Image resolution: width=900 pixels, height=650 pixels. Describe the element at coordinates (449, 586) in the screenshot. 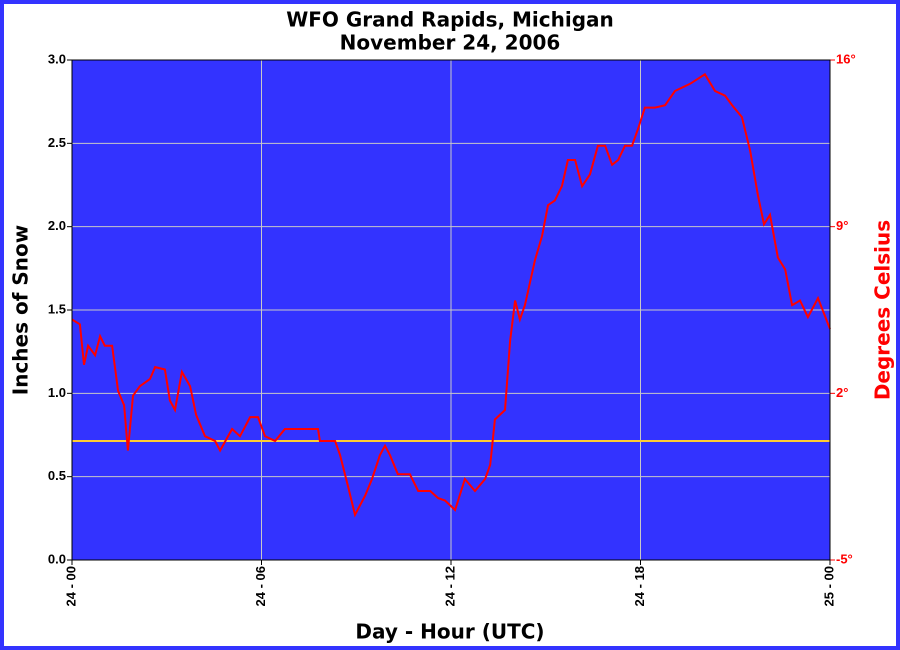

I see `x-tick-label: 24 - 12` at that location.